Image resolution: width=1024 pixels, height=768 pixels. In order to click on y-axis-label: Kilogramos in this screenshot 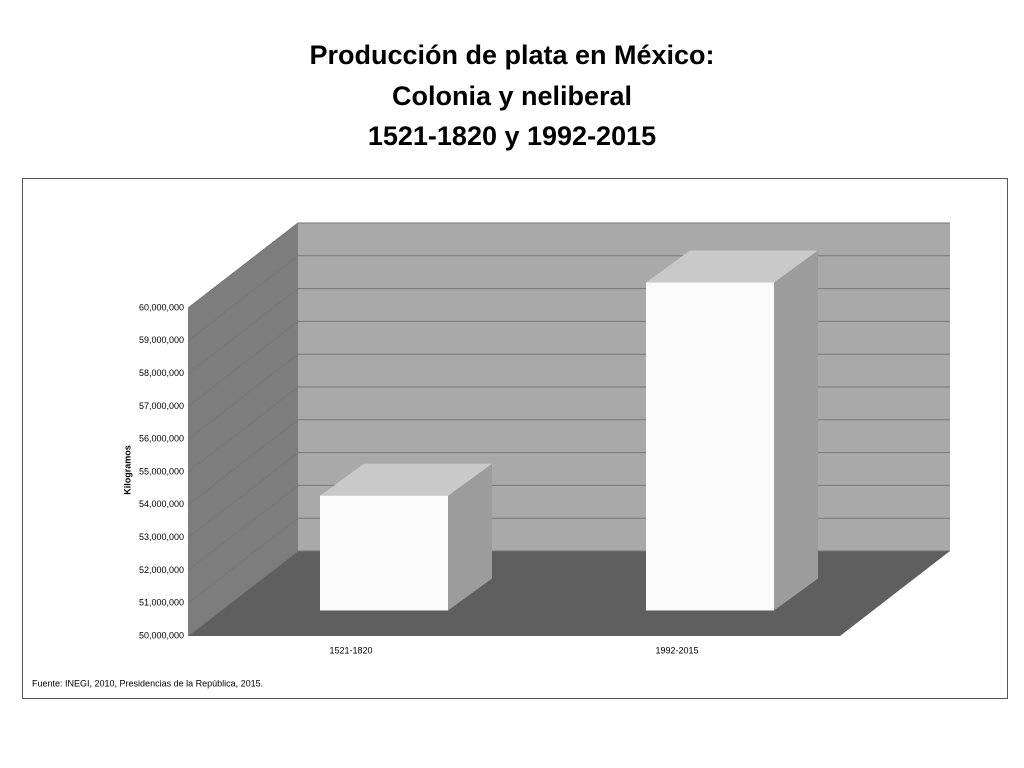, I will do `click(127, 470)`.